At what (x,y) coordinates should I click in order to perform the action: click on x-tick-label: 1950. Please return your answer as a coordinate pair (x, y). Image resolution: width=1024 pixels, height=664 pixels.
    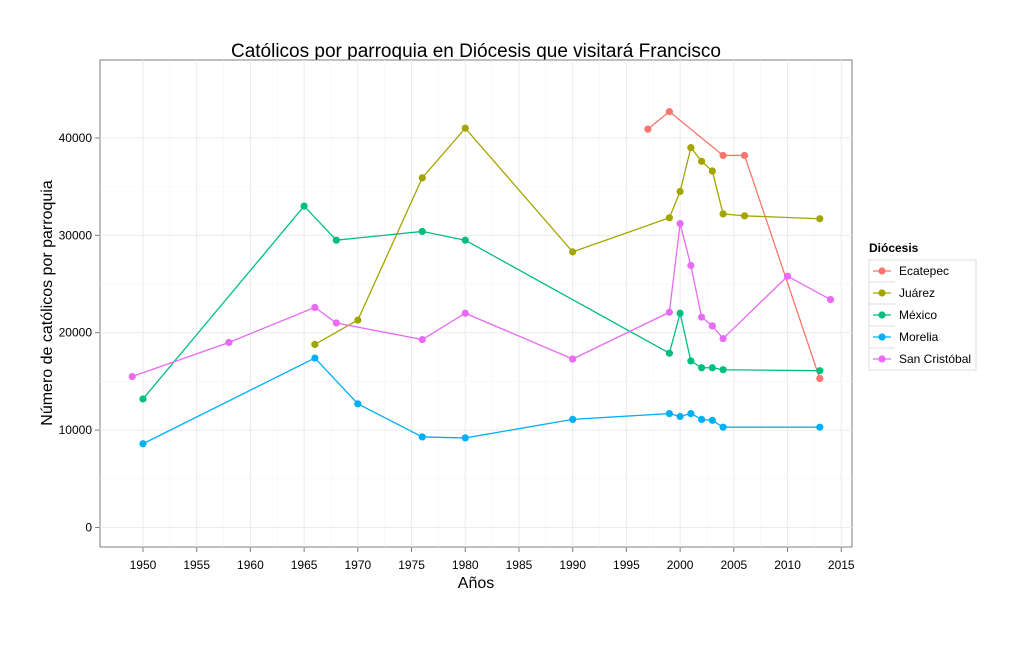
    Looking at the image, I should click on (143, 565).